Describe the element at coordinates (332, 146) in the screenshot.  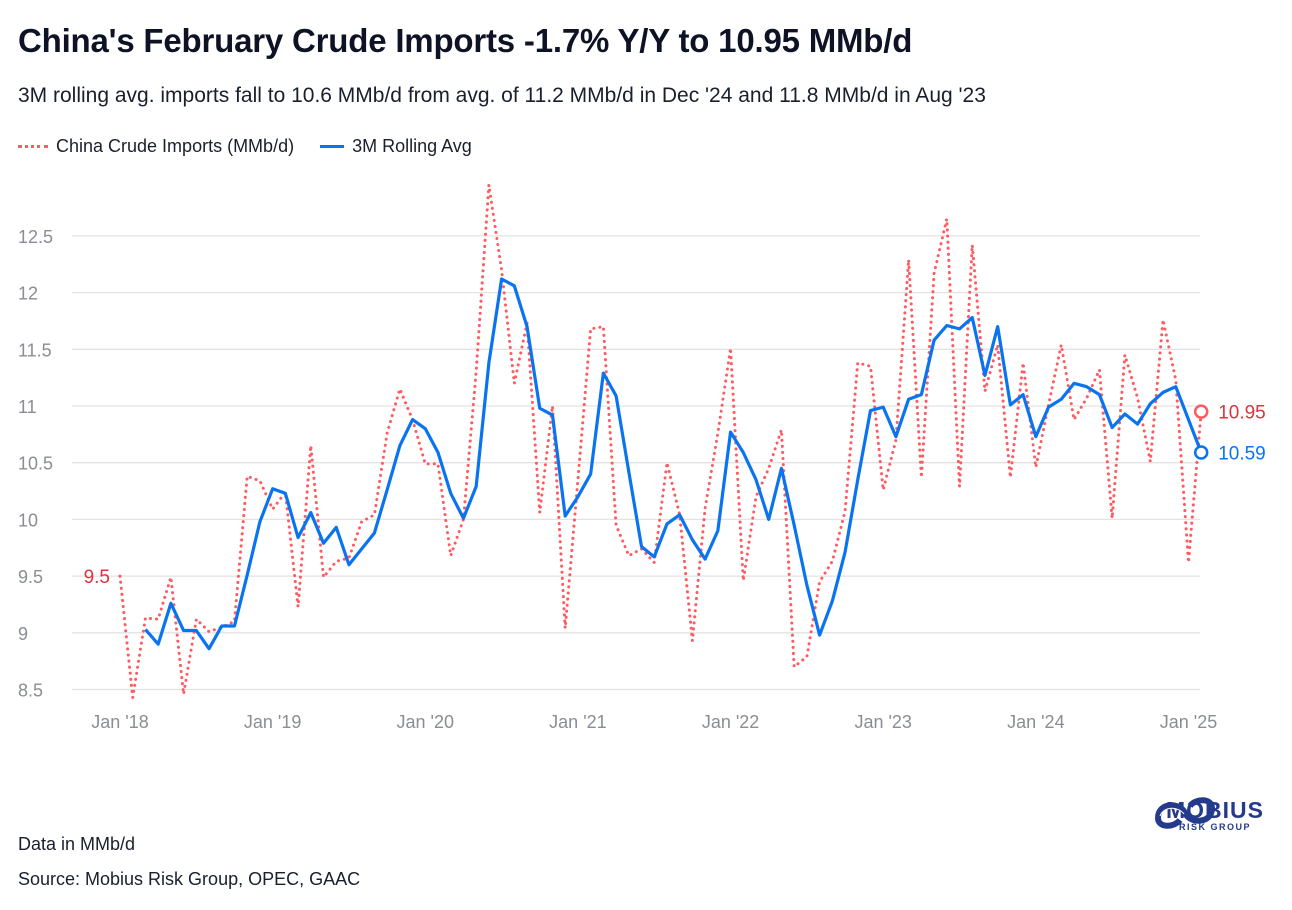
I see `legend-swatch-rolling-avg` at that location.